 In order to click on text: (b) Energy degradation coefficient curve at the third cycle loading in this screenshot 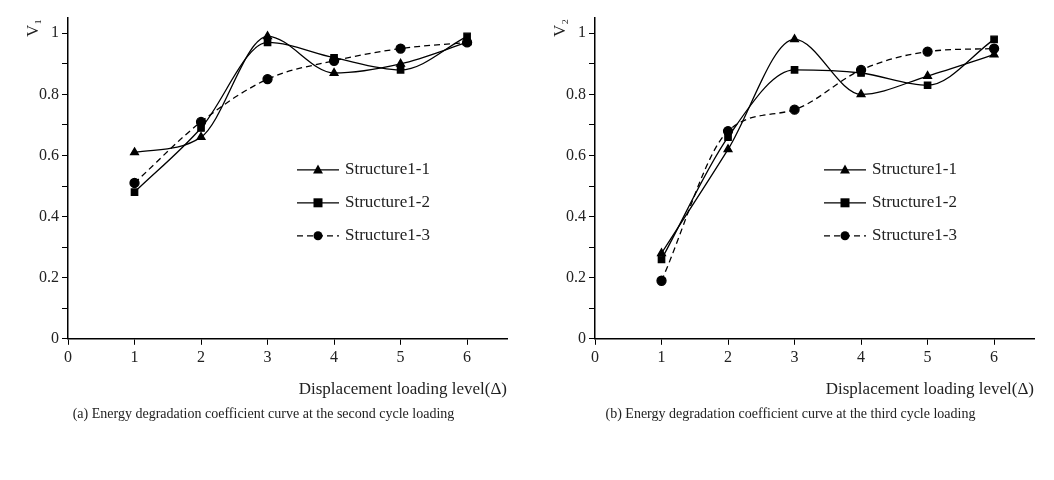, I will do `click(790, 414)`.